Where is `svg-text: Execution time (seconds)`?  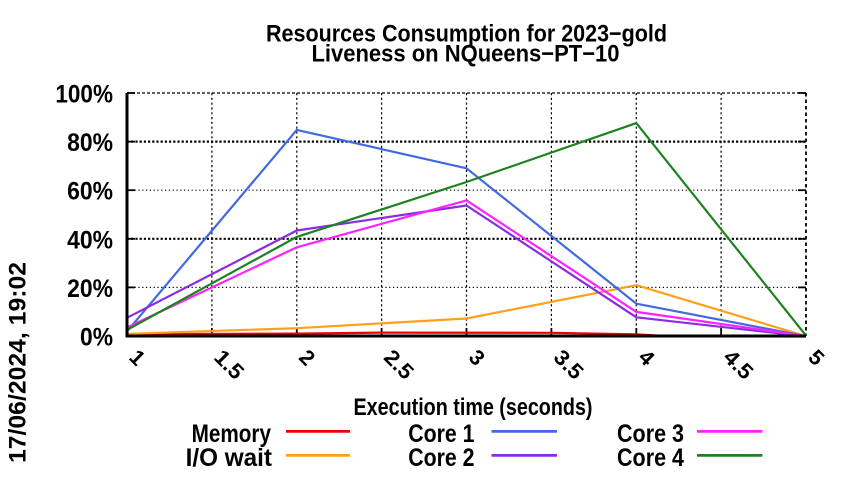 svg-text: Execution time (seconds) is located at coordinates (473, 407).